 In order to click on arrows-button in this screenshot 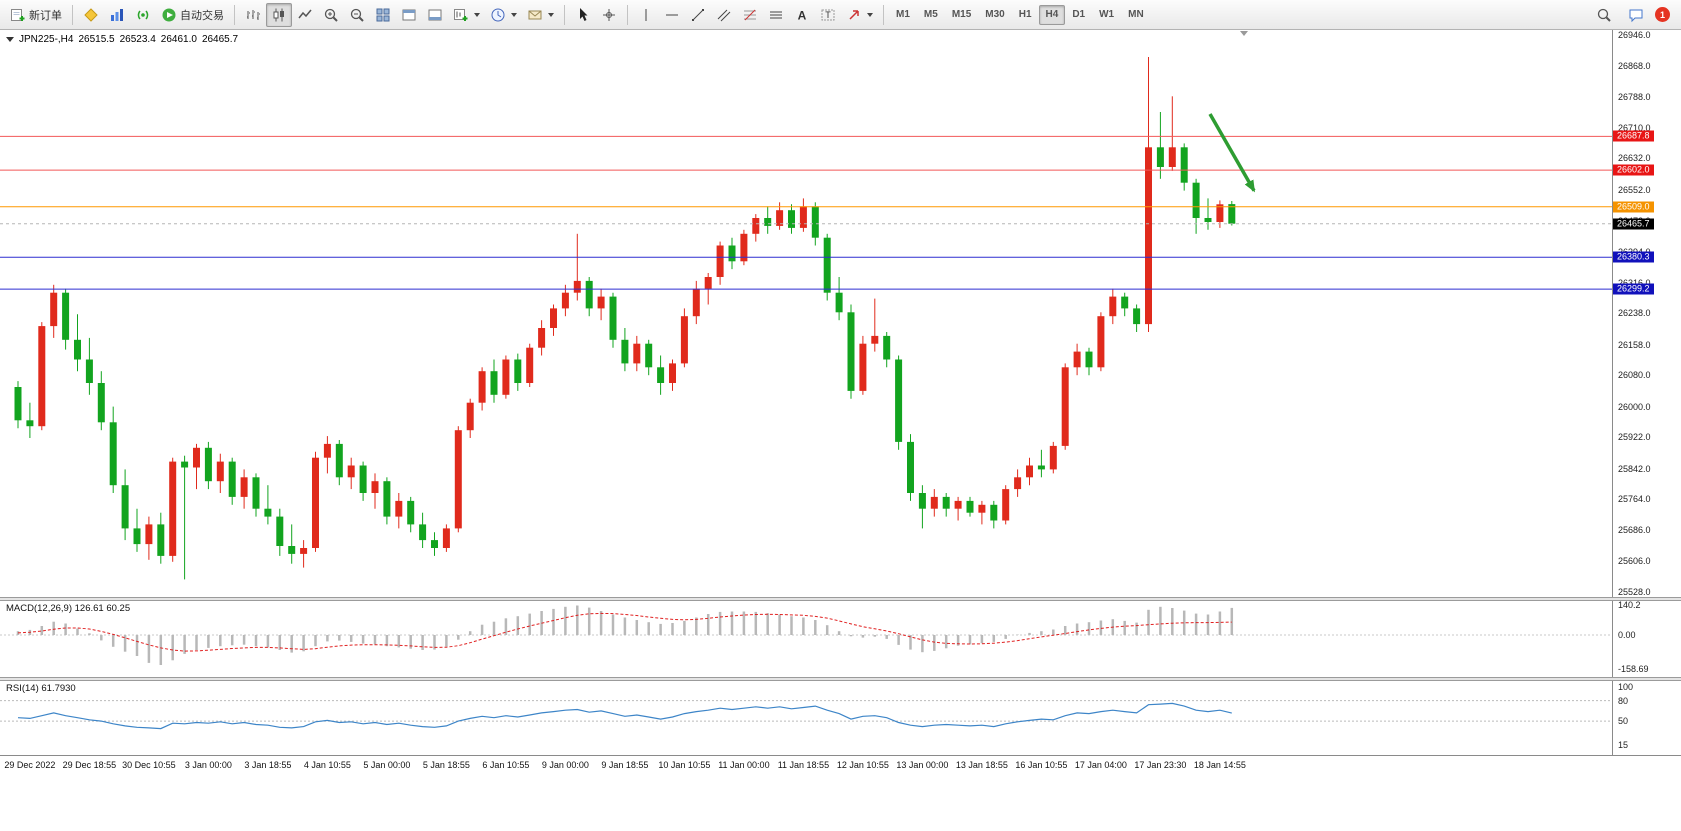, I will do `click(859, 15)`.